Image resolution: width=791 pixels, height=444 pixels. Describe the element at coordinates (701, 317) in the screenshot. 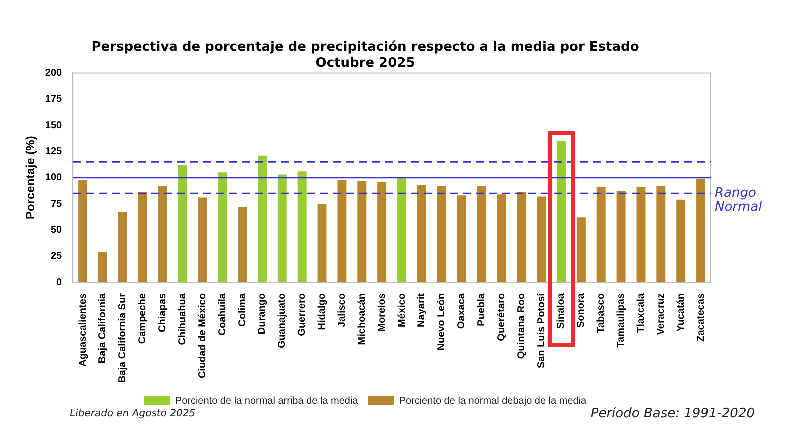

I see `x-tick-label: Zacatecas` at that location.